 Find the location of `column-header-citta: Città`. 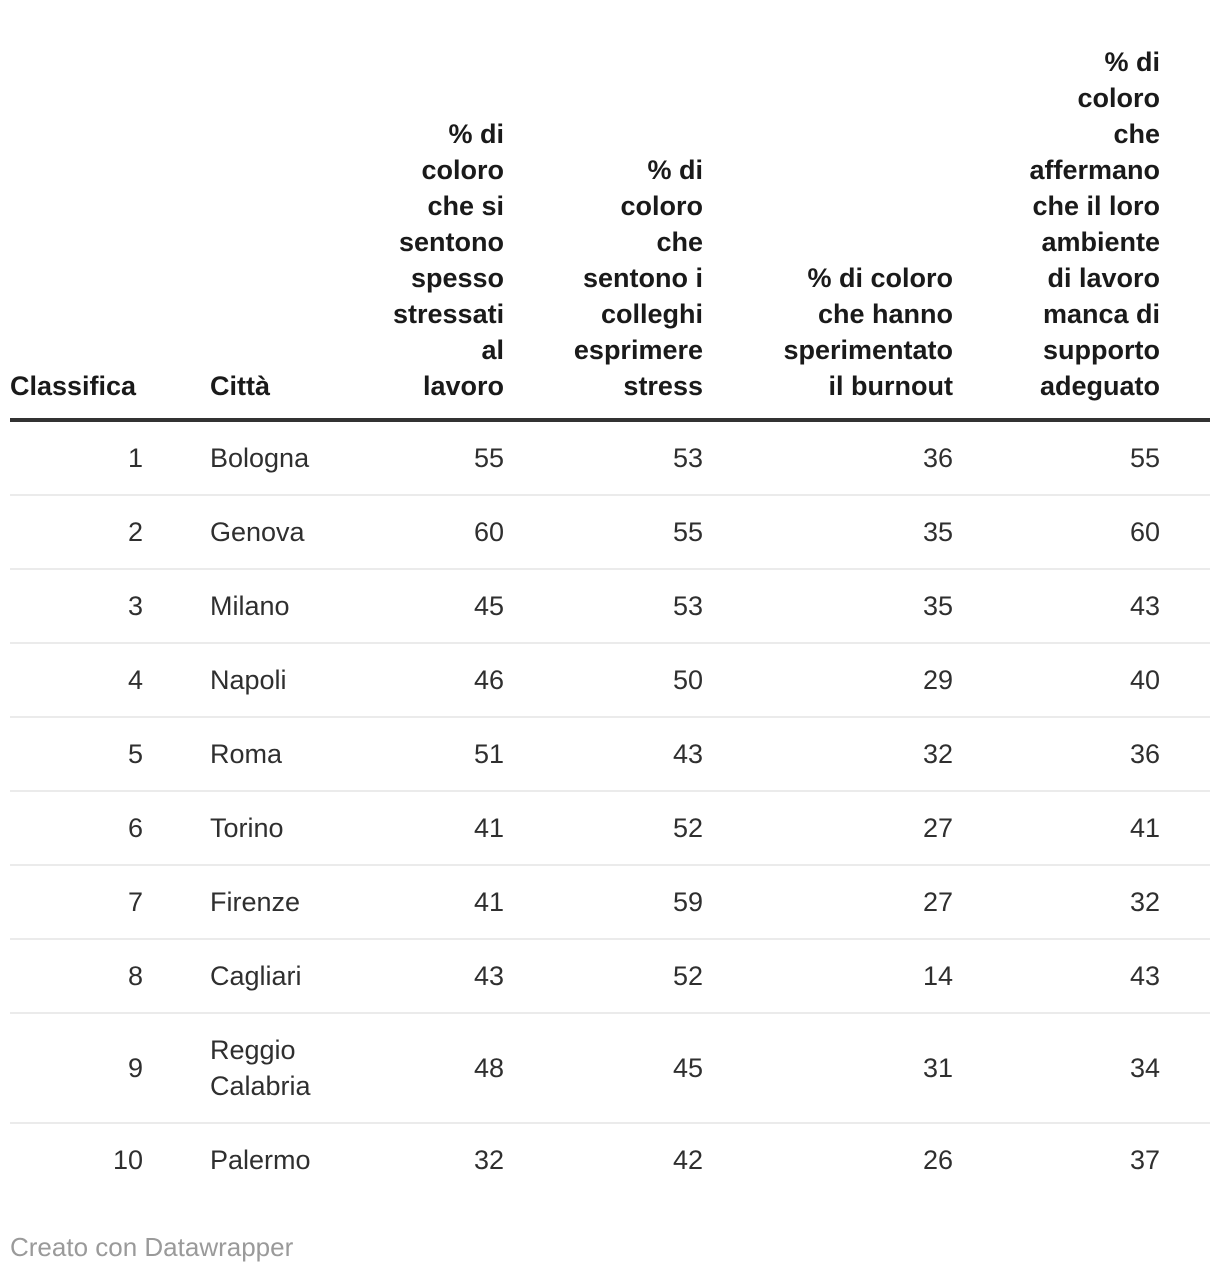

column-header-citta: Città is located at coordinates (273, 218).